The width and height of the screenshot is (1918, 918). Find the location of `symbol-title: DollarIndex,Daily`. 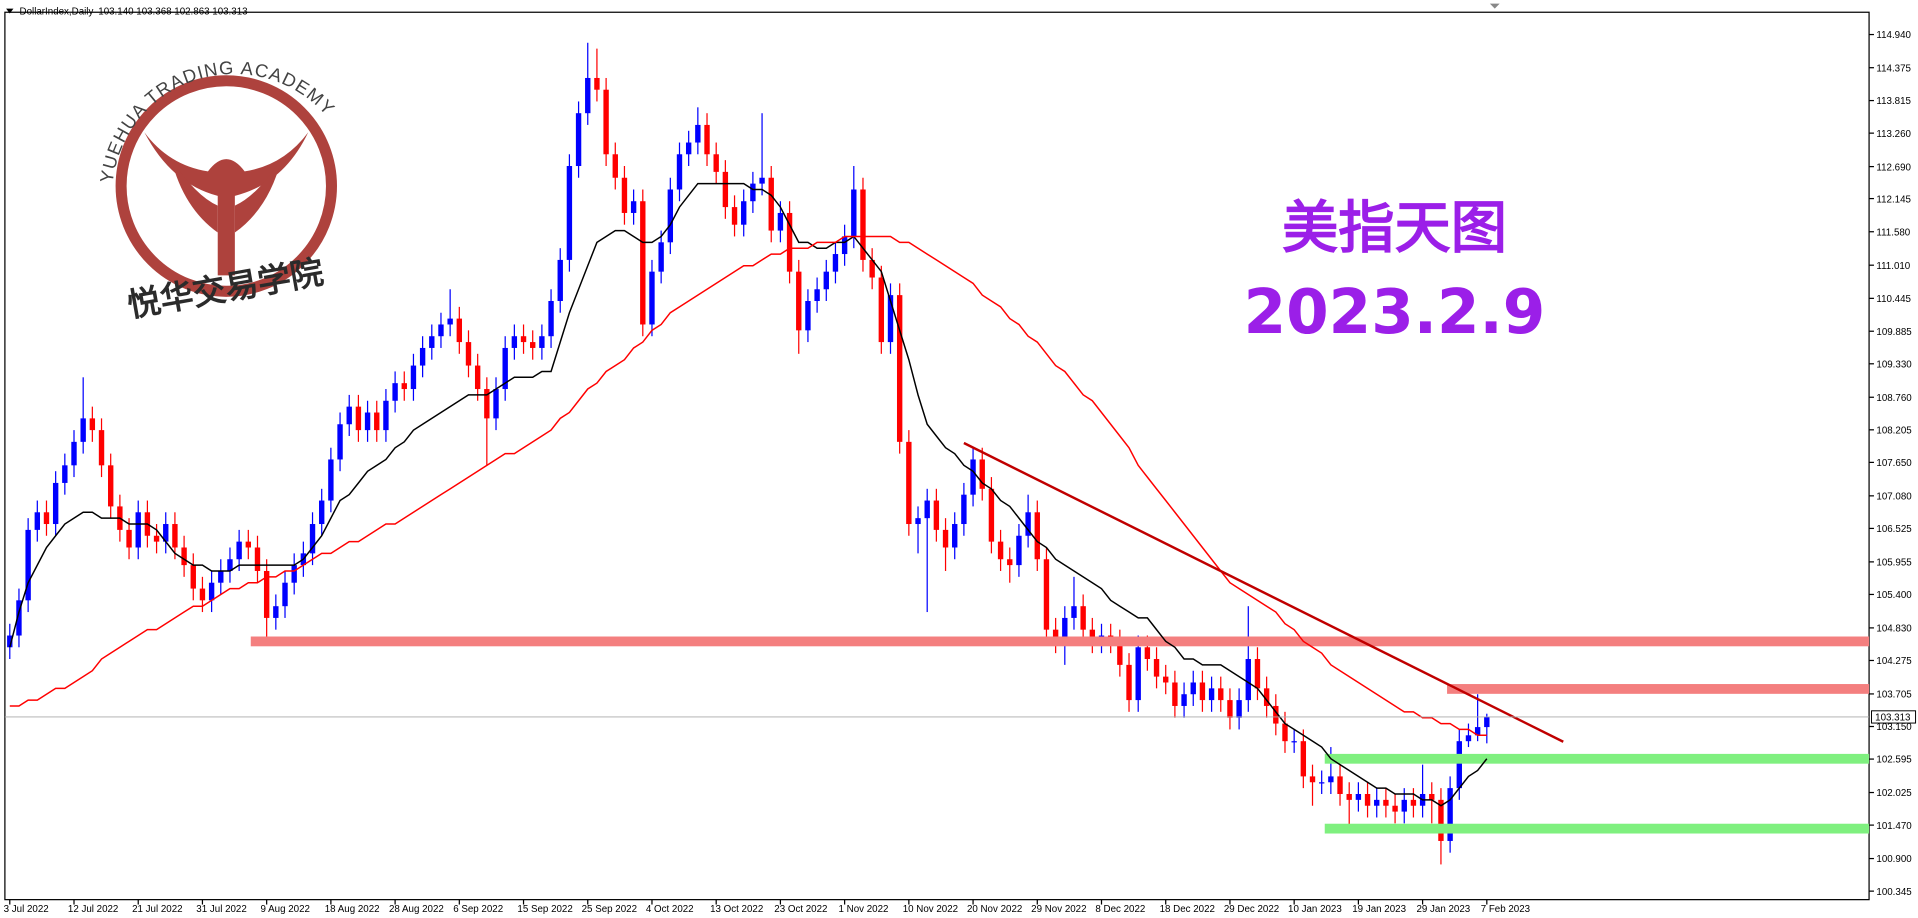

symbol-title: DollarIndex,Daily is located at coordinates (57, 12).